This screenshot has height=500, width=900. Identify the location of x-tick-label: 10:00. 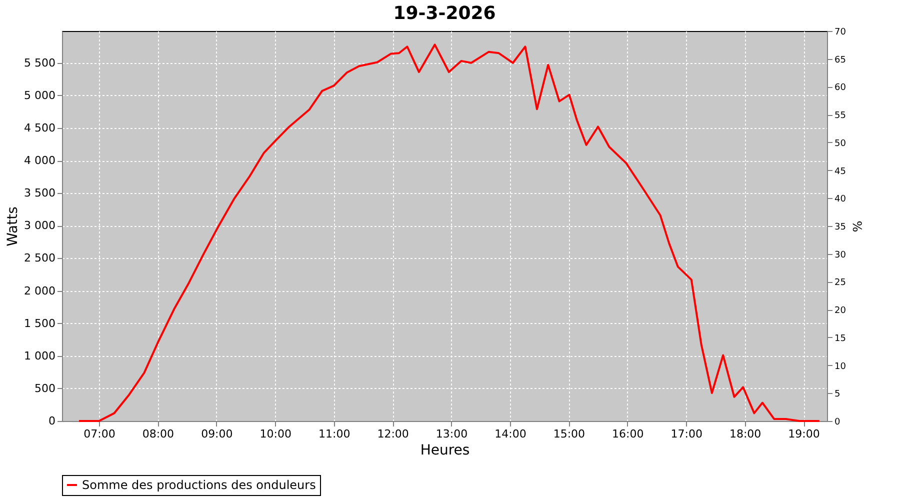
(276, 434).